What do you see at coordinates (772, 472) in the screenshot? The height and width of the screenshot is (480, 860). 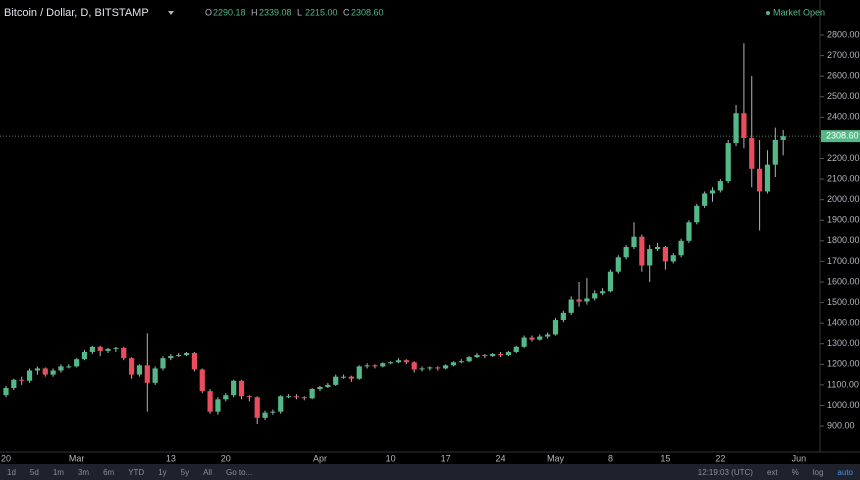 I see `option-button: ext` at bounding box center [772, 472].